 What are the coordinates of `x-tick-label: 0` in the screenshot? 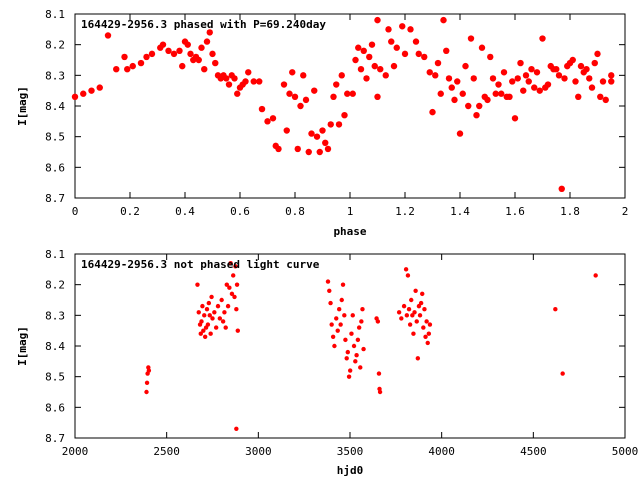 It's located at (75, 211).